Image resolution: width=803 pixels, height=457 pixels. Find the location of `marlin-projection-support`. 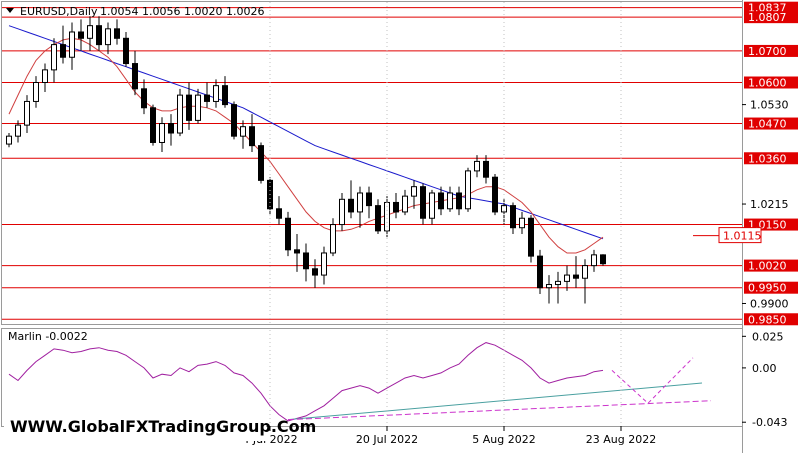

marlin-projection-support is located at coordinates (499, 410).